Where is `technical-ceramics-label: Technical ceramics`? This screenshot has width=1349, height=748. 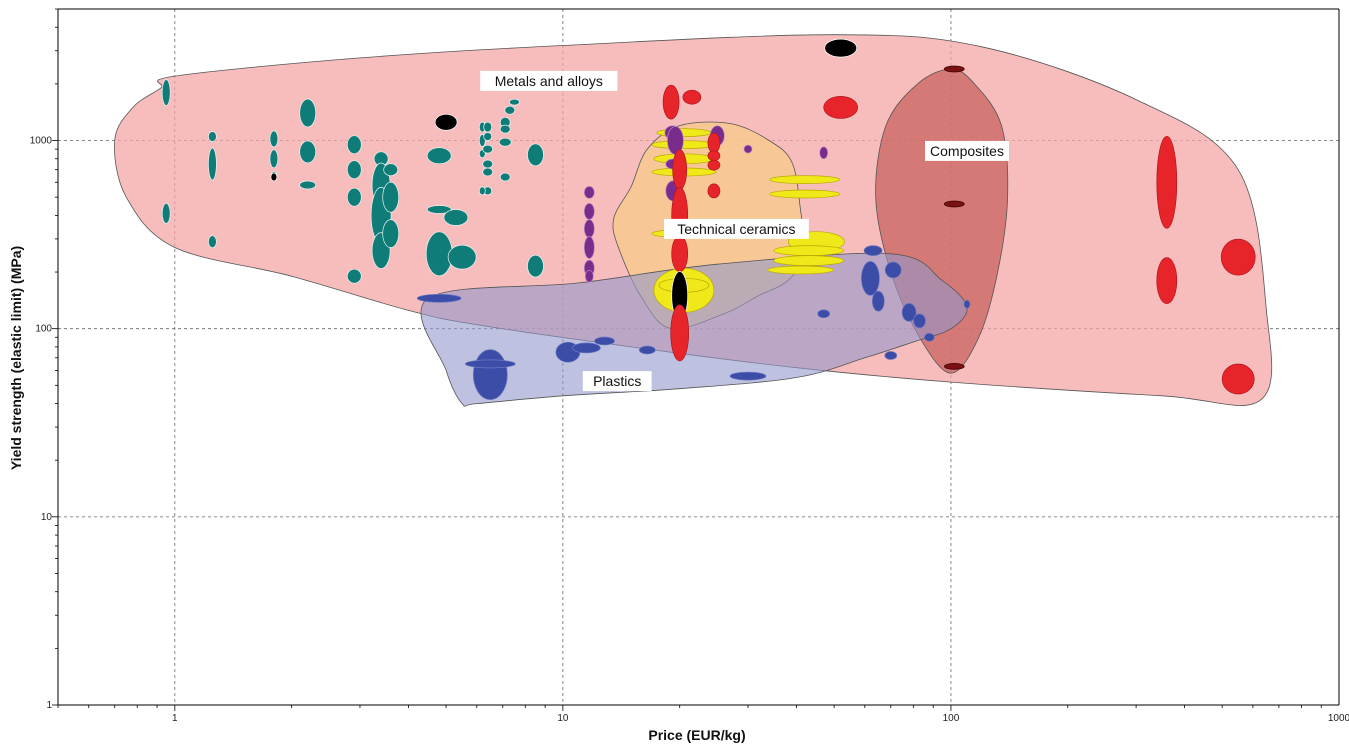 technical-ceramics-label: Technical ceramics is located at coordinates (736, 229).